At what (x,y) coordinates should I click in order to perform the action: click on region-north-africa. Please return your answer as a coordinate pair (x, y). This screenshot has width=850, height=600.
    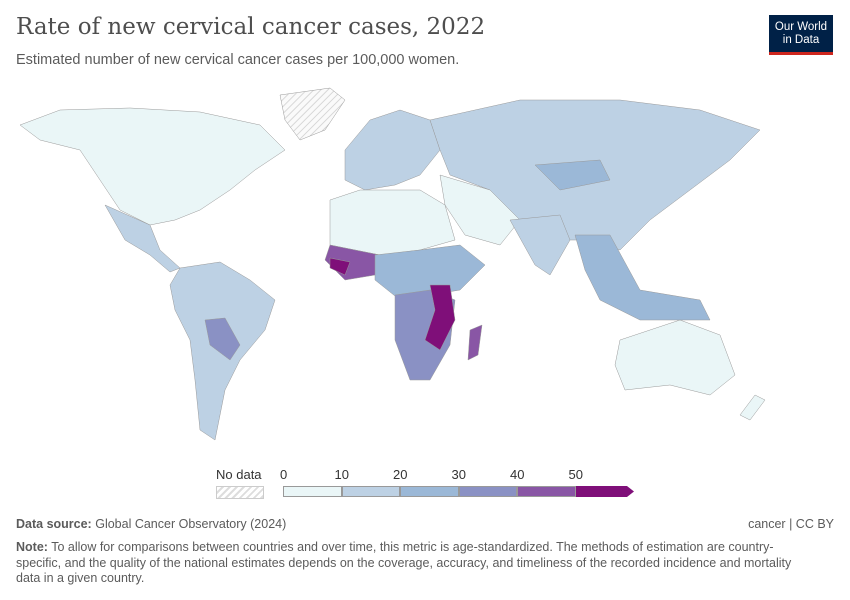
    Looking at the image, I should click on (392, 222).